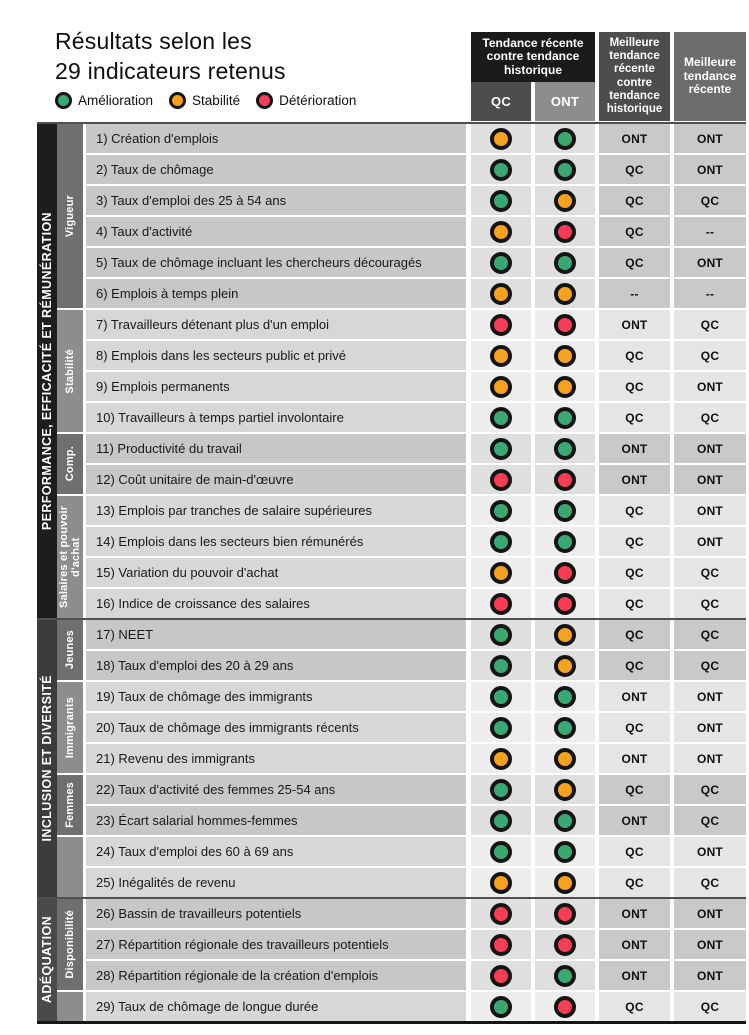 Image resolution: width=749 pixels, height=1035 pixels. I want to click on table-top-border, so click(391, 123).